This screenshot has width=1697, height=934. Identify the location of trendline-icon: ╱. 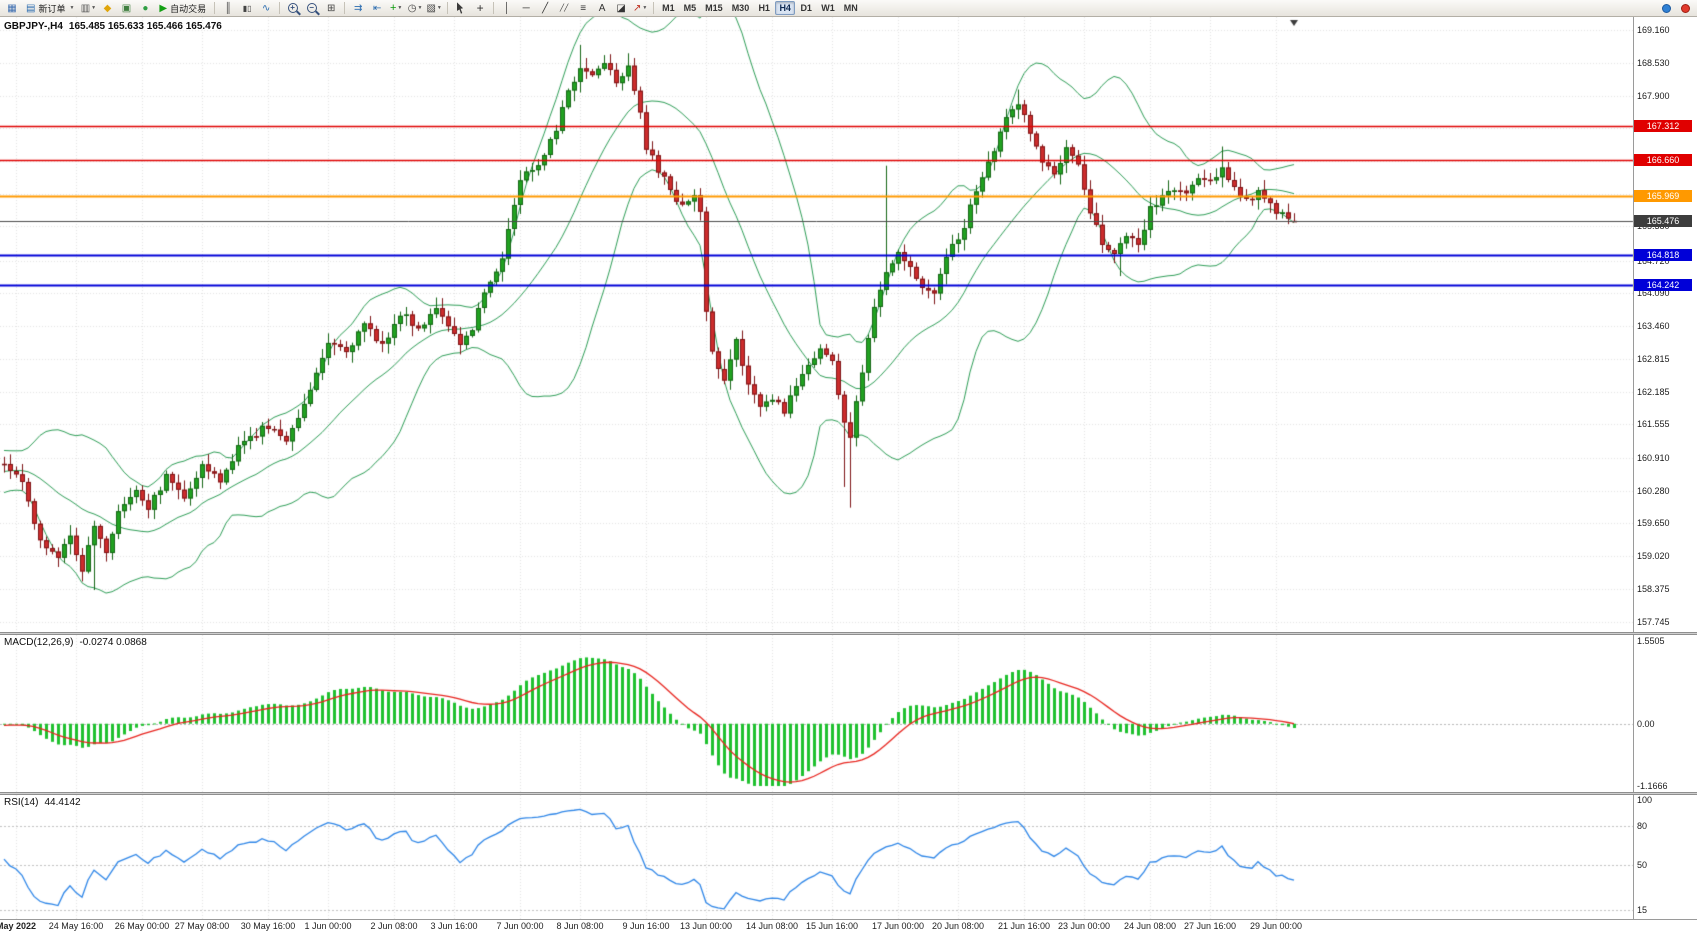
(545, 8).